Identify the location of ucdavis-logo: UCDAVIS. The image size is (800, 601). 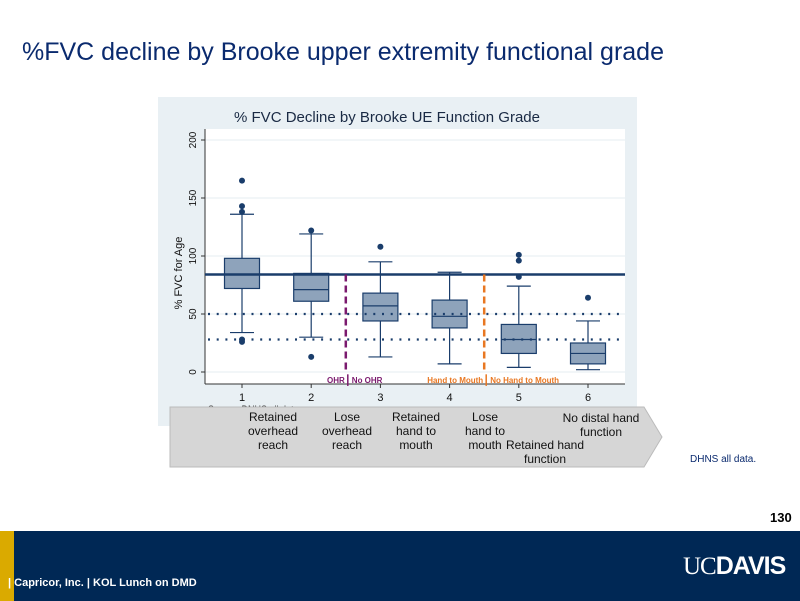
(735, 566).